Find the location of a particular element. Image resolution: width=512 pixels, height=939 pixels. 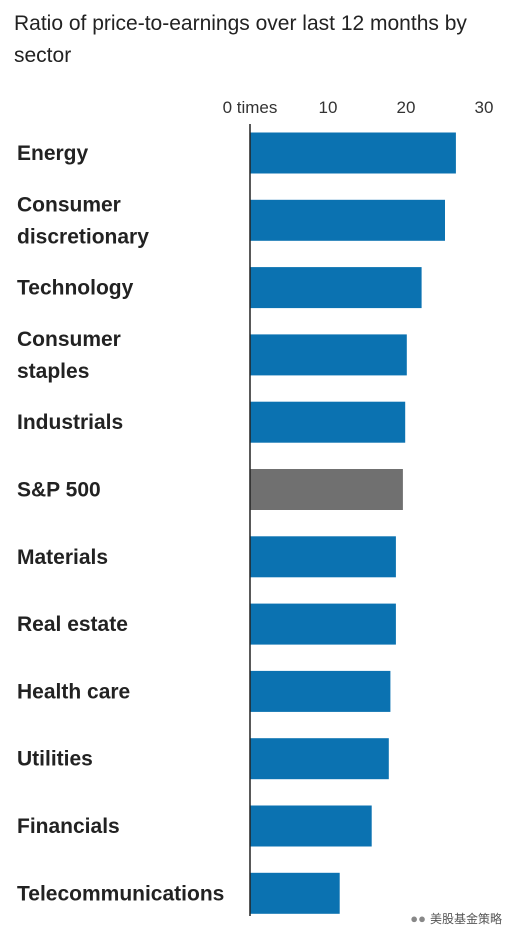

x-tick-label: 0 times is located at coordinates (250, 107).